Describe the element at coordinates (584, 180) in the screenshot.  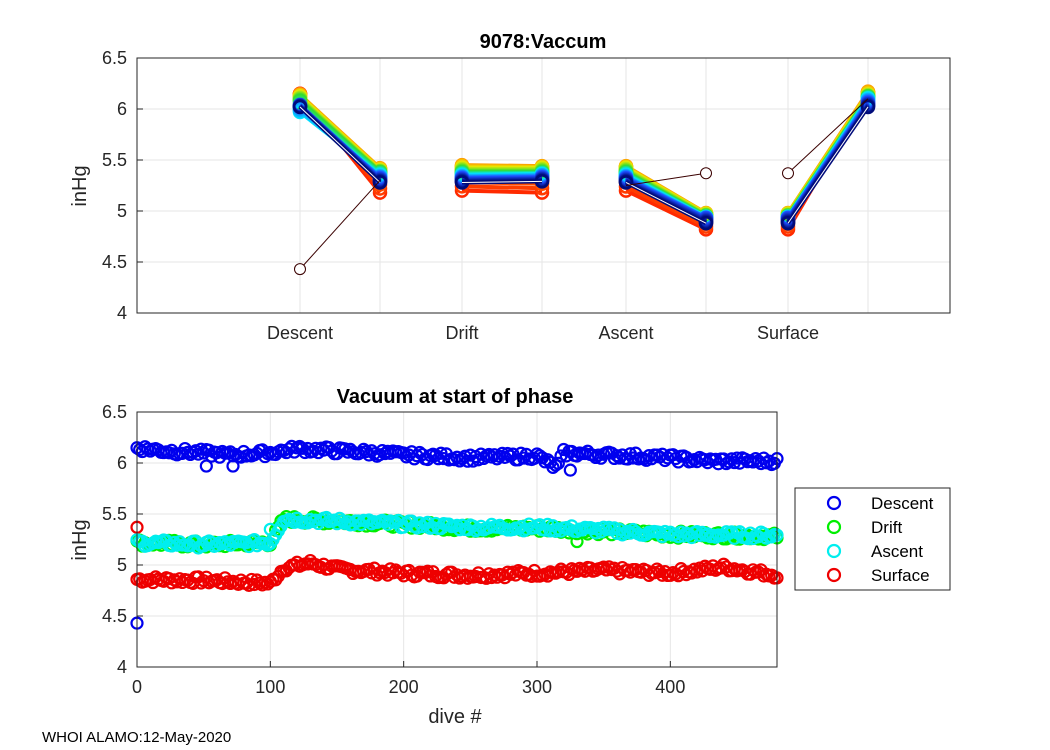
I see `top-series-lines` at that location.